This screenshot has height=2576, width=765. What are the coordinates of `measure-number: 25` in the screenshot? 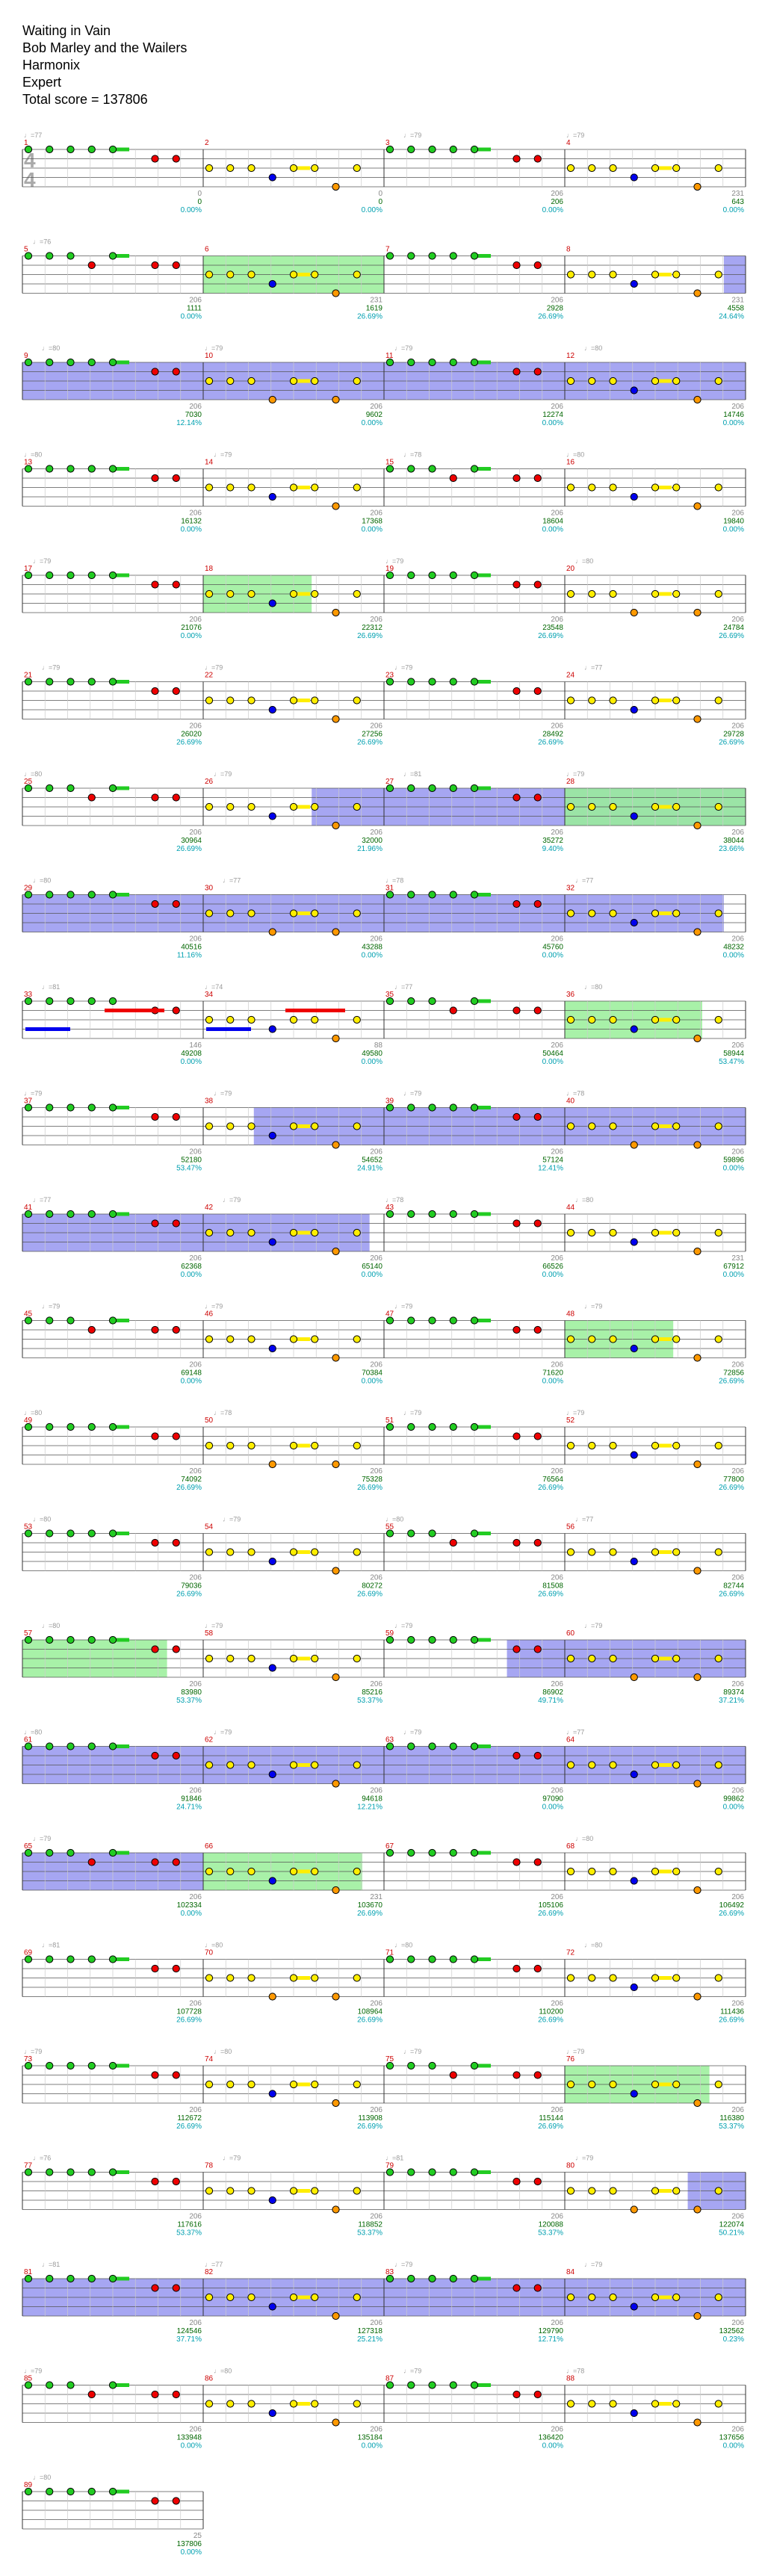 It's located at (28, 782).